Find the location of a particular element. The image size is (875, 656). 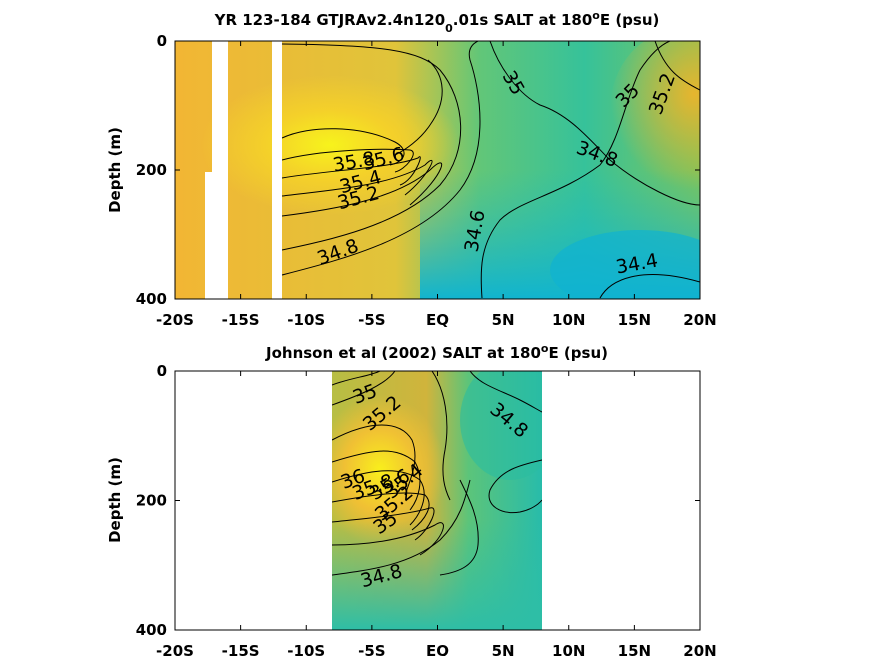

panel-1-title-main: YR 123-184 GTJRAv2.4n120 is located at coordinates (330, 20).